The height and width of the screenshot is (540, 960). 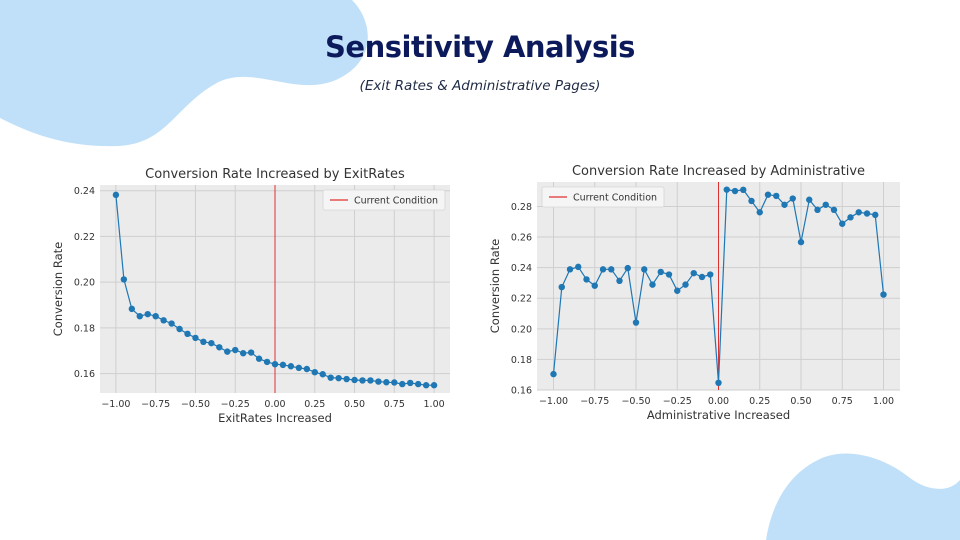 I want to click on x-tick-label: 0.25, so click(x=759, y=401).